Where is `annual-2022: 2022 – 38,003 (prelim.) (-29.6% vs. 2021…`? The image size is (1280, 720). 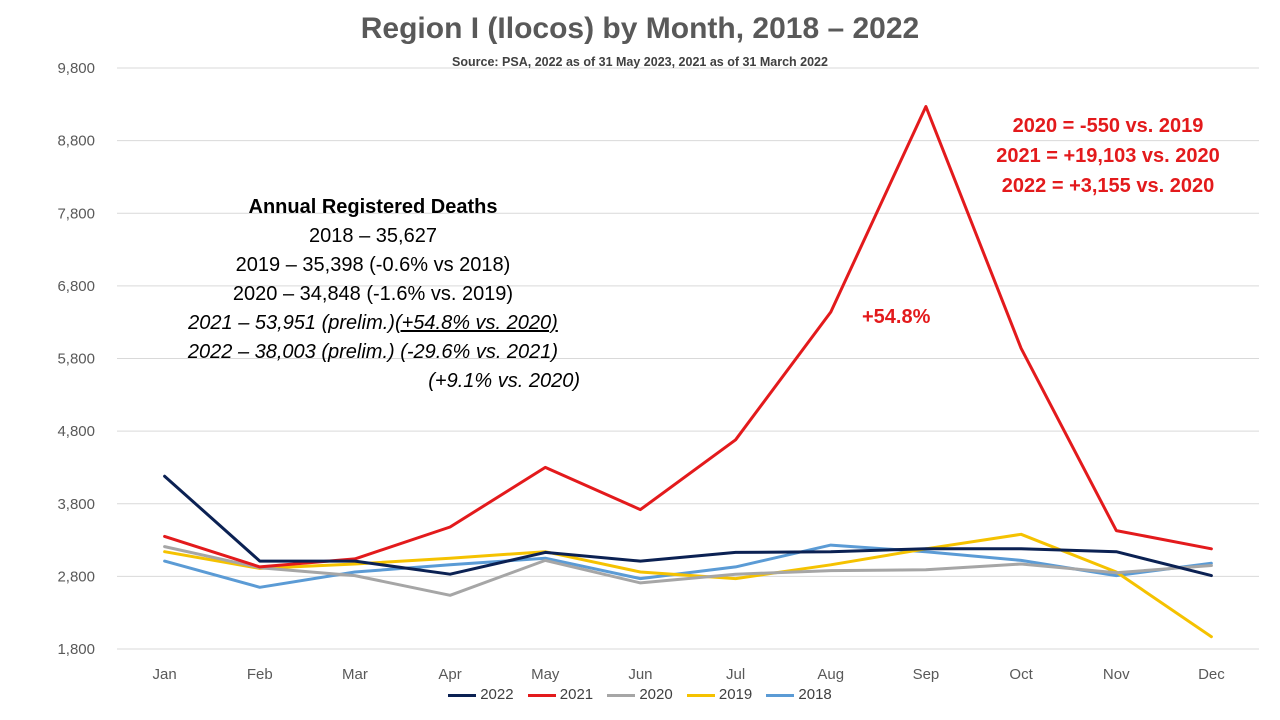
annual-2022: 2022 – 38,003 (prelim.) (-29.6% vs. 2021… is located at coordinates (373, 352).